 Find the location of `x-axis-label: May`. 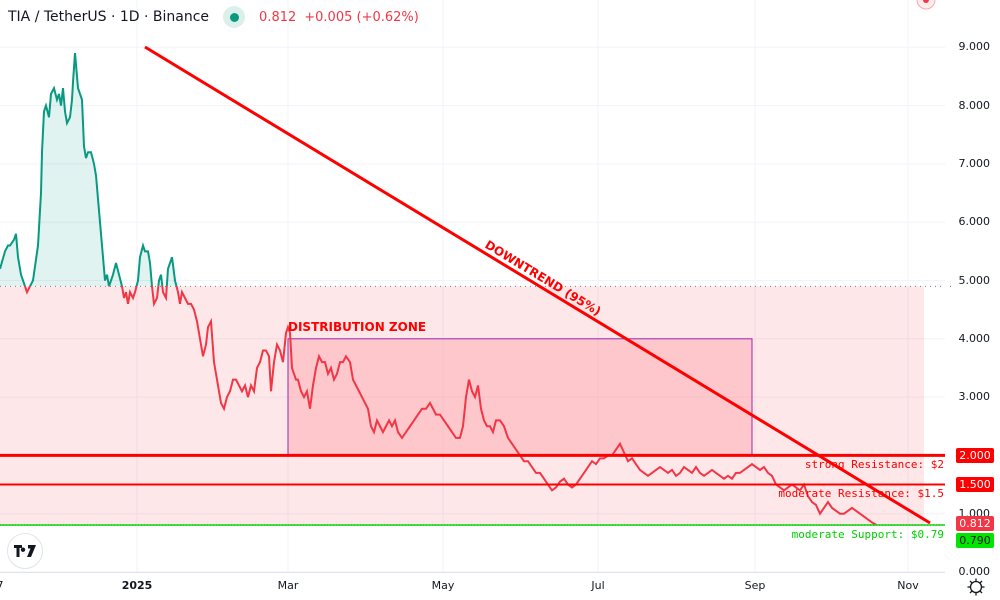

x-axis-label: May is located at coordinates (443, 585).